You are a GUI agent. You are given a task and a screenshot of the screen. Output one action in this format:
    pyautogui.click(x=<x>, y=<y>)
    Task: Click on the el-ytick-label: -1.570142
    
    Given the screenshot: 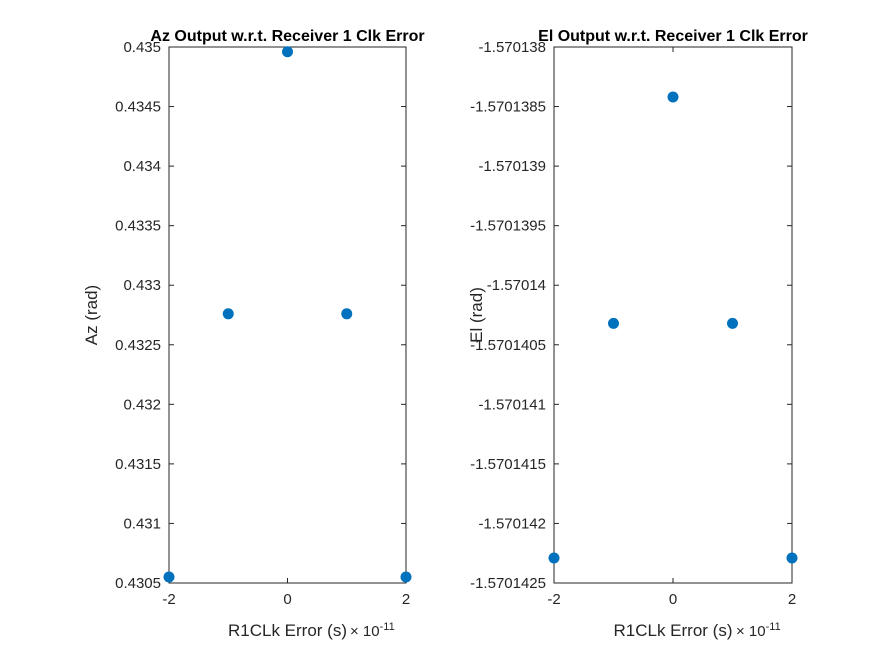 What is the action you would take?
    pyautogui.click(x=512, y=523)
    